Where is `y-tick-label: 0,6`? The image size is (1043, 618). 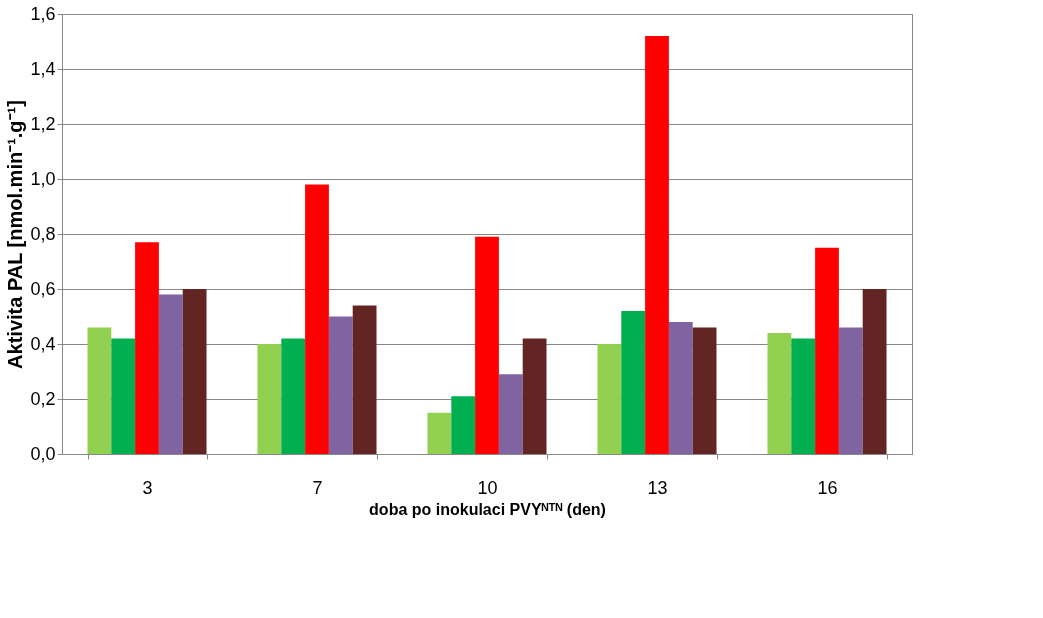
y-tick-label: 0,6 is located at coordinates (43, 288).